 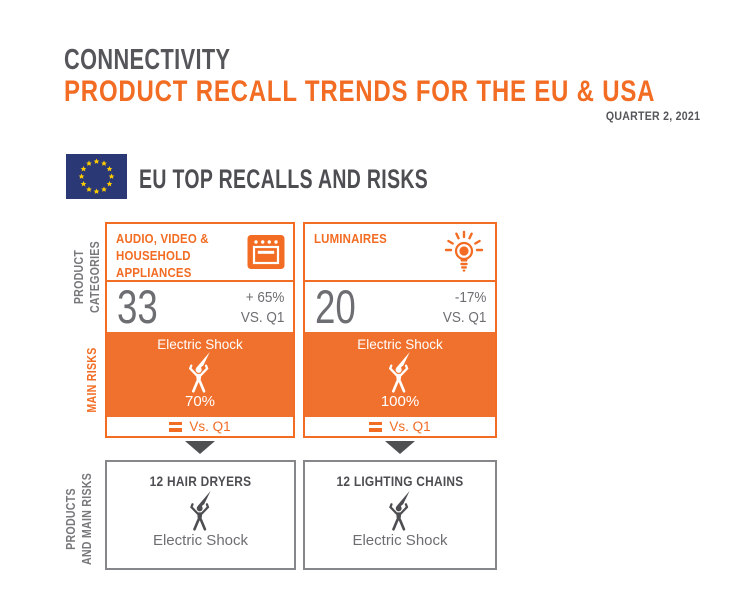 I want to click on recall-change: + 65% VS. Q1, so click(x=262, y=307).